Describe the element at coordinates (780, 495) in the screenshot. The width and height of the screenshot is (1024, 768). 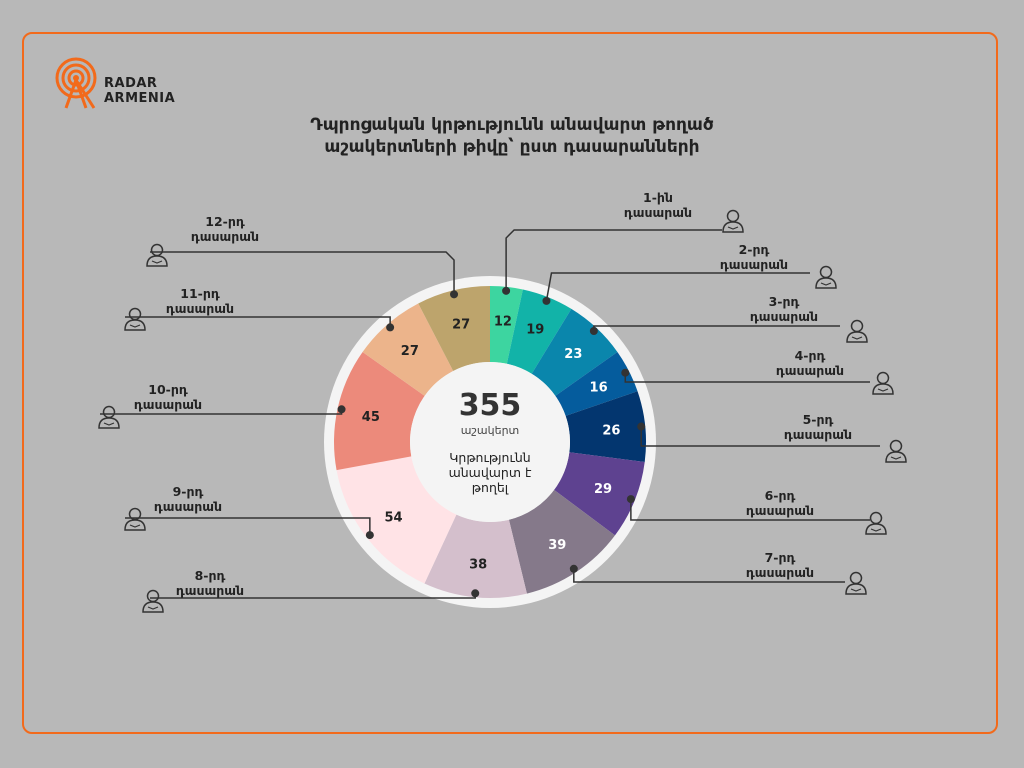
I see `grade-label-number: 6-րդ` at that location.